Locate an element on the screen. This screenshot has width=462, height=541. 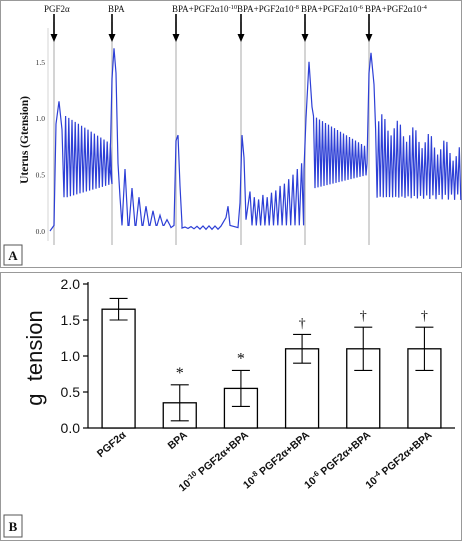
bar-y-tick-label: 1.5 is located at coordinates (71, 320).